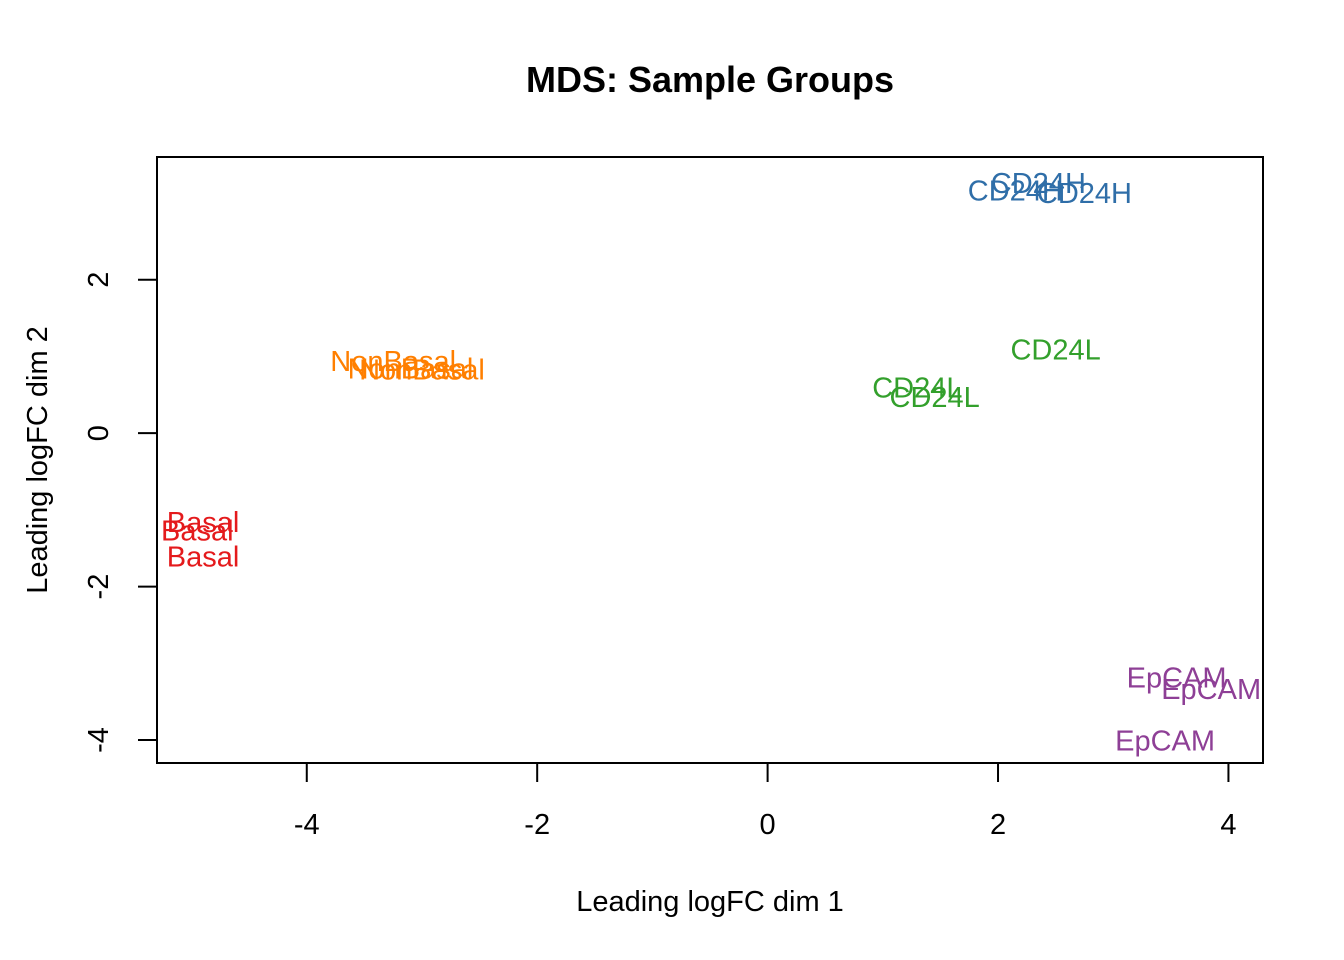 This screenshot has height=960, width=1344. Describe the element at coordinates (917, 389) in the screenshot. I see `point-label-cd24l-7: CD24L` at that location.